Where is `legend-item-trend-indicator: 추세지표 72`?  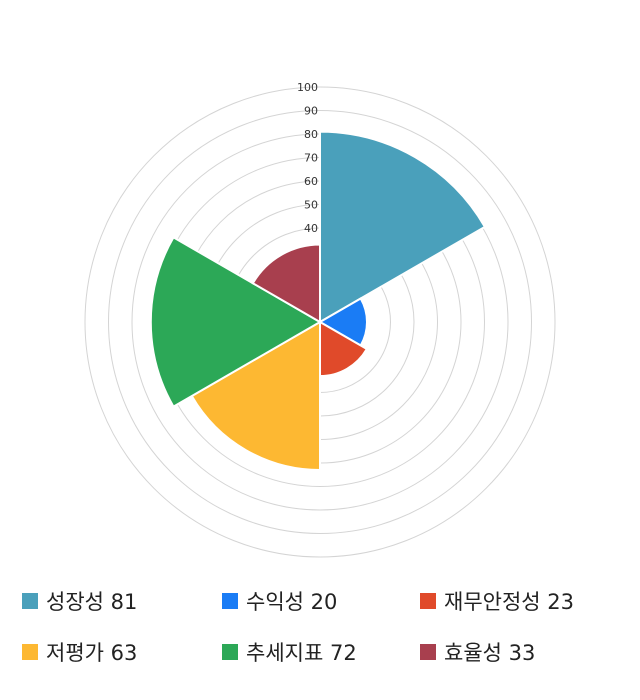 legend-item-trend-indicator: 추세지표 72 is located at coordinates (289, 652).